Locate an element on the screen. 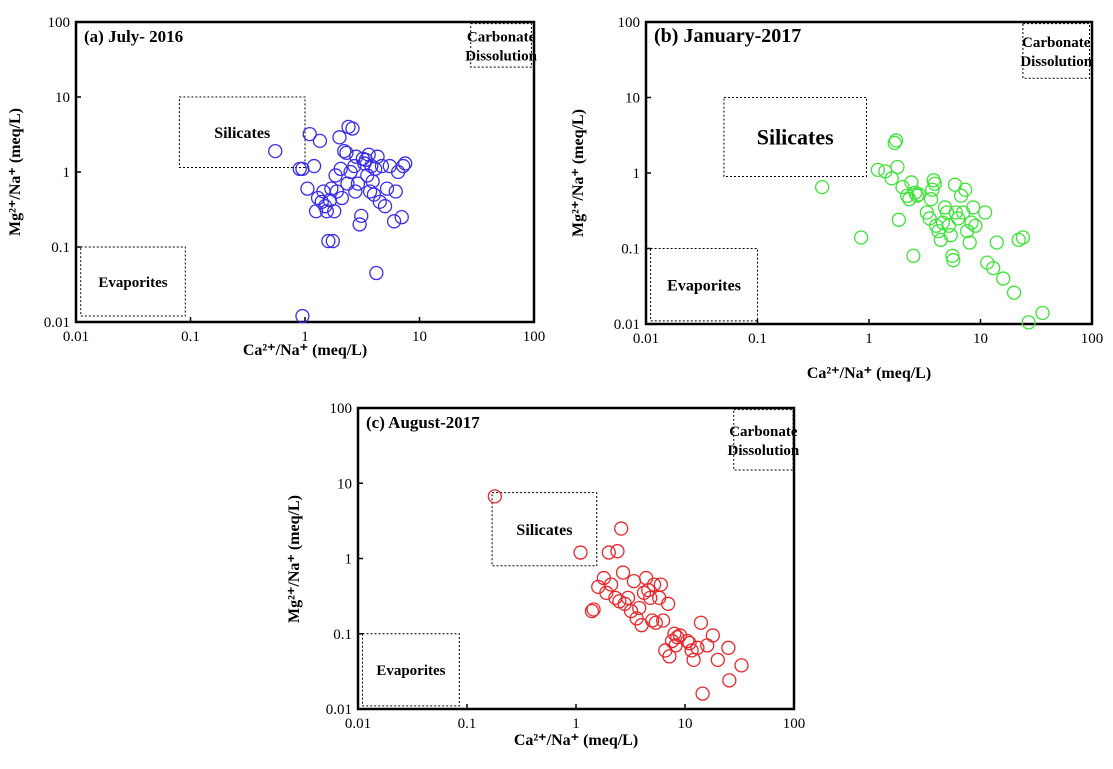 Image resolution: width=1113 pixels, height=769 pixels. silicates-region-box is located at coordinates (544, 529).